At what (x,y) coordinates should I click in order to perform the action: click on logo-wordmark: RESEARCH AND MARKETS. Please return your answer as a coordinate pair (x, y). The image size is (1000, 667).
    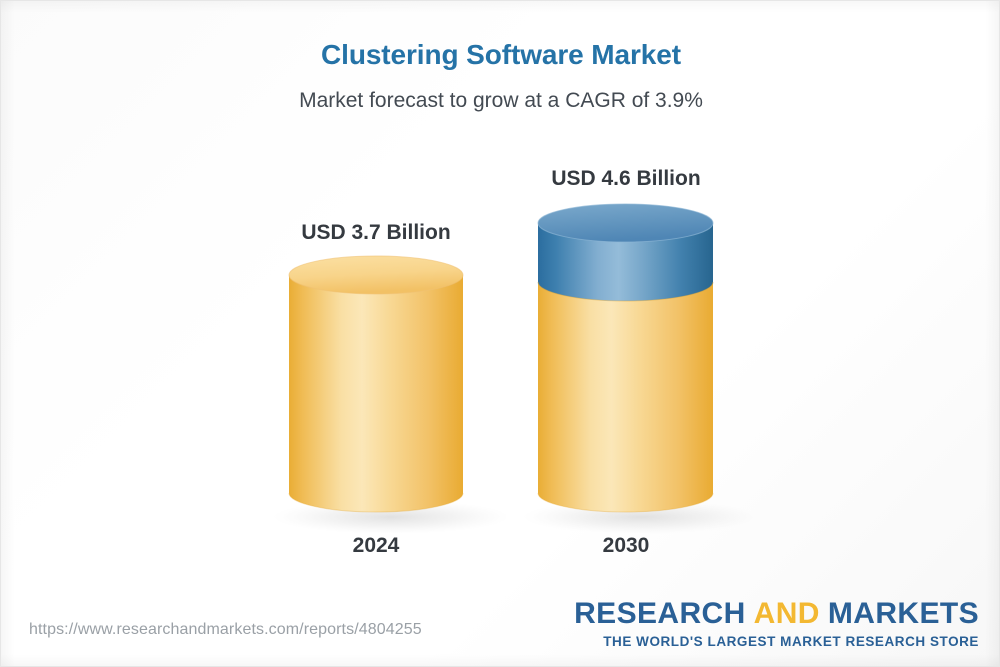
    Looking at the image, I should click on (776, 614).